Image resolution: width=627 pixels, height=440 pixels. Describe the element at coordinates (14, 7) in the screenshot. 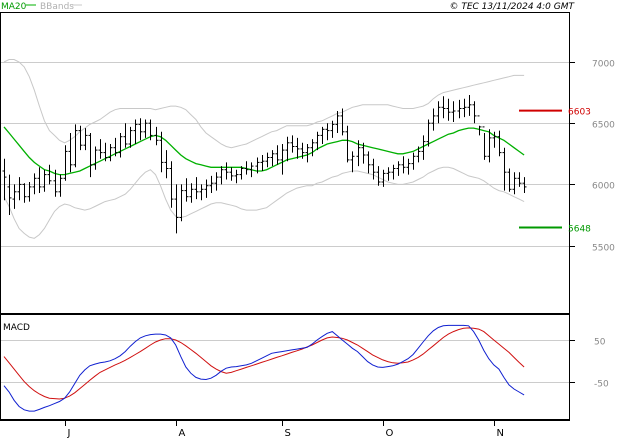

I see `legend-ma20: MA20` at that location.